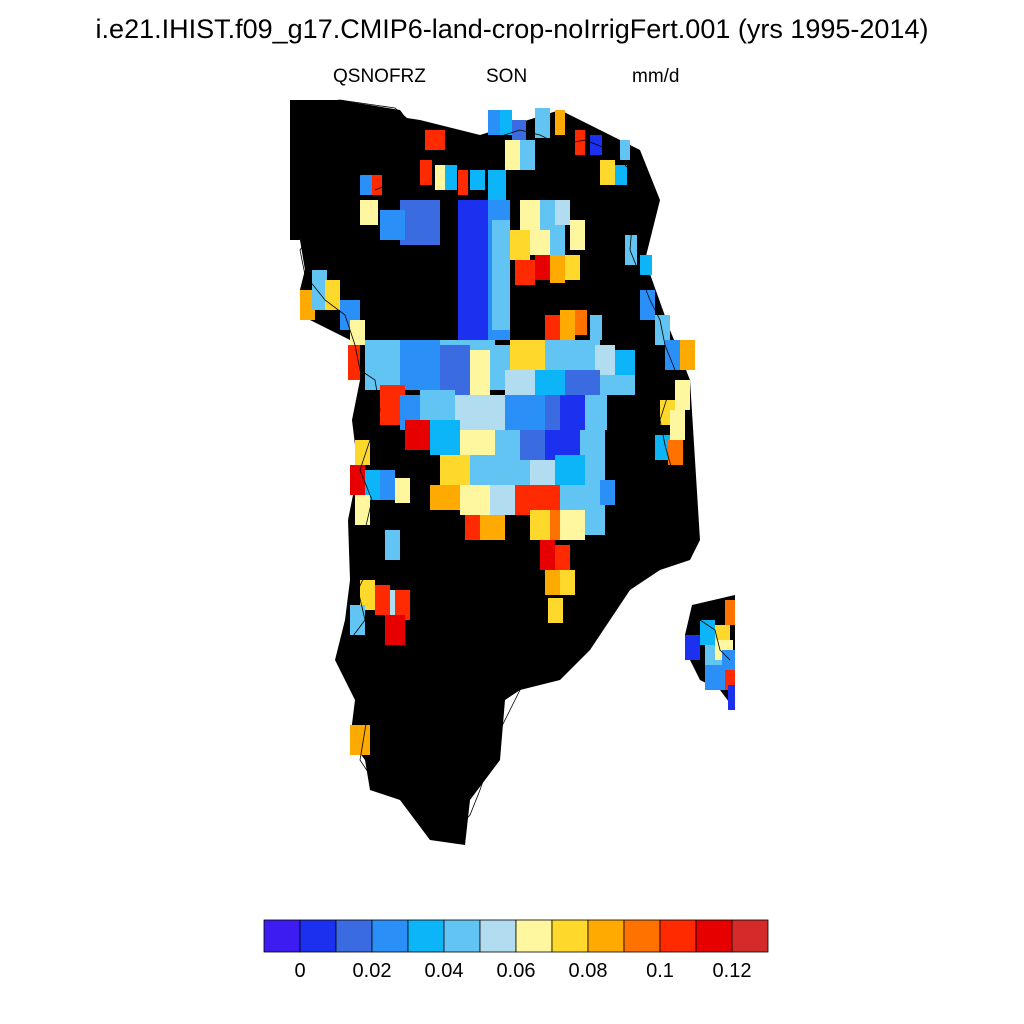  Describe the element at coordinates (372, 971) in the screenshot. I see `colorbar-tick-label: 0.02` at that location.